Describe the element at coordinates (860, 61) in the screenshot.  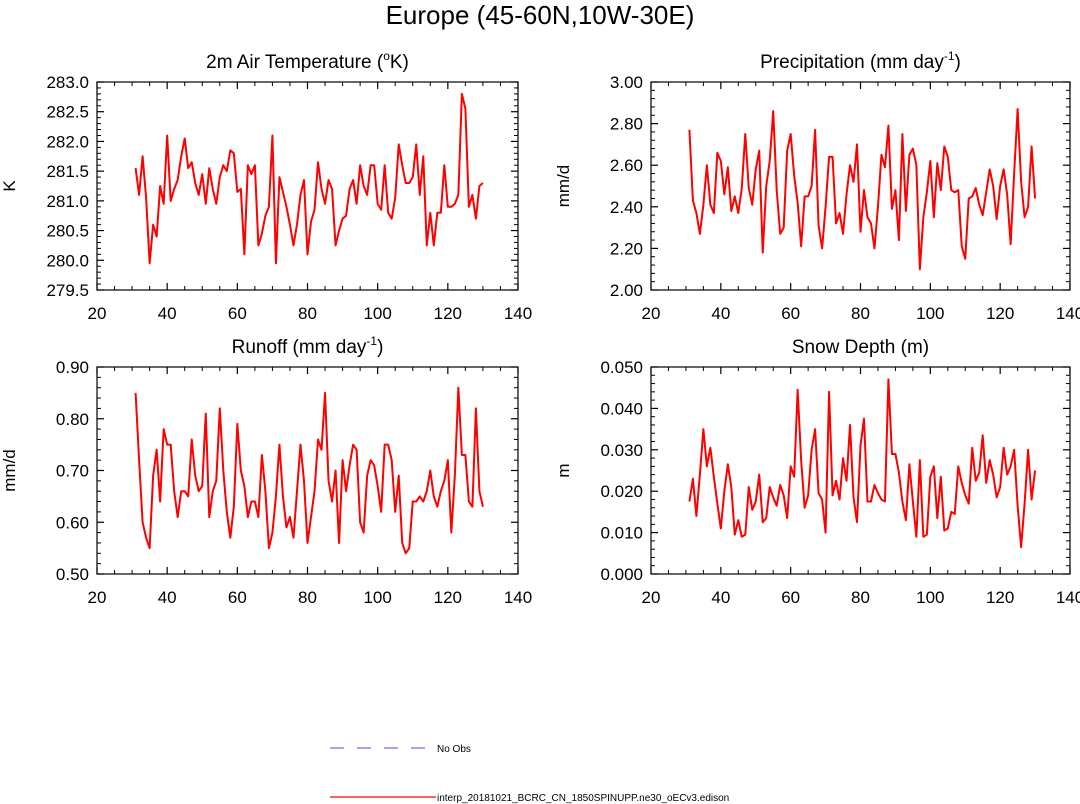
I see `panel-title: Precipitation (mm day-1)` at that location.